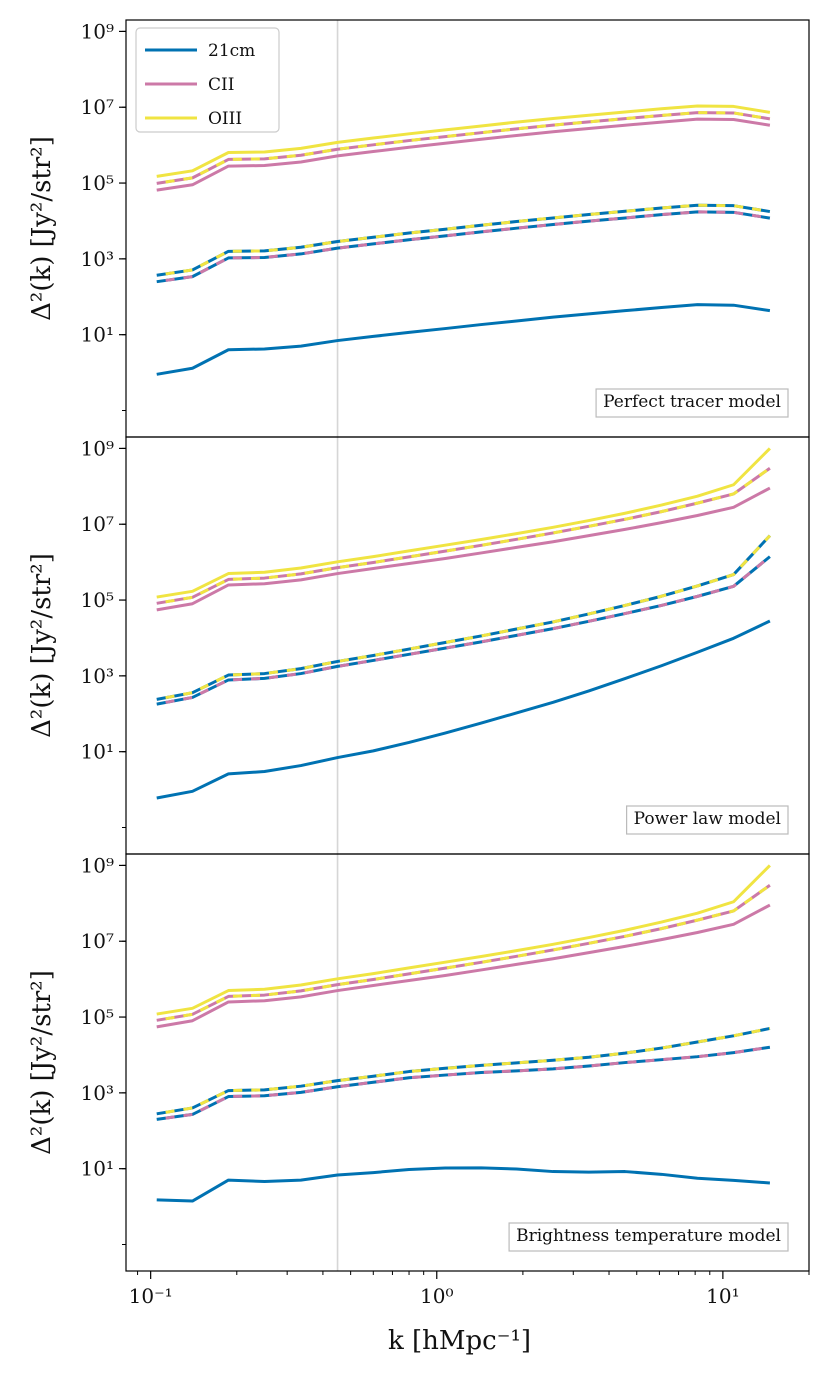 This screenshot has height=1384, width=830. I want to click on annotation-text: Brightness temperature model, so click(648, 1236).